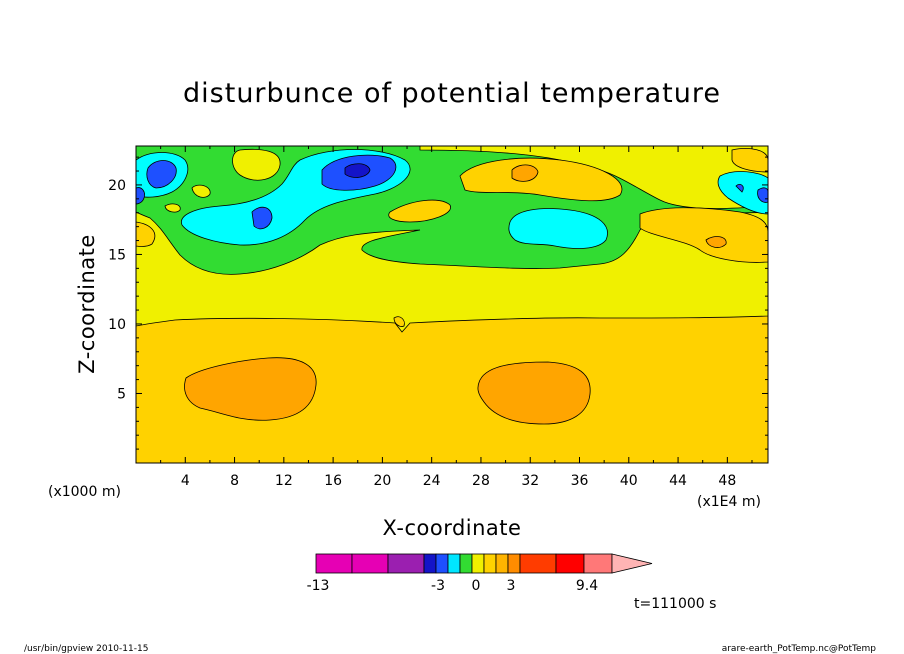 The width and height of the screenshot is (904, 654). I want to click on time-label: t=111000 s, so click(675, 604).